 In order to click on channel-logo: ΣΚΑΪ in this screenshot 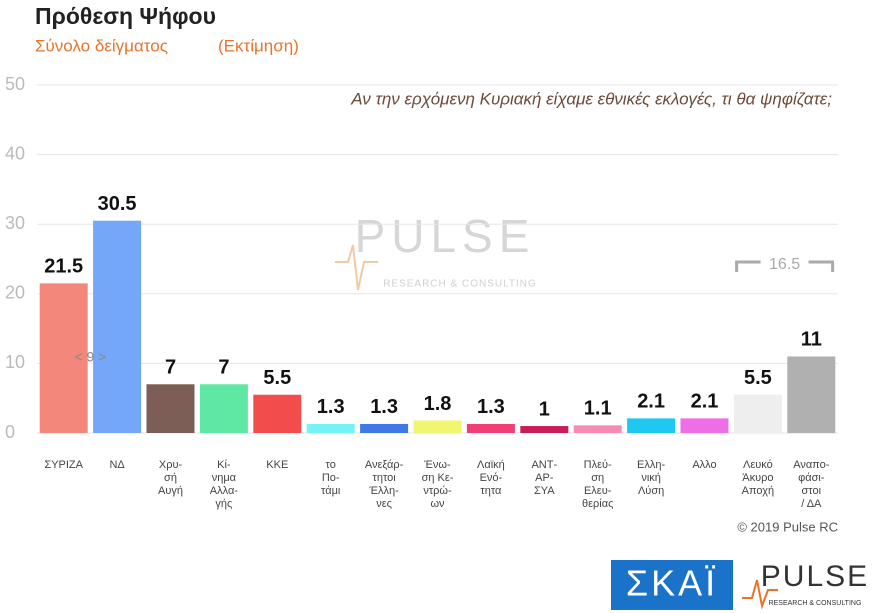, I will do `click(672, 583)`.